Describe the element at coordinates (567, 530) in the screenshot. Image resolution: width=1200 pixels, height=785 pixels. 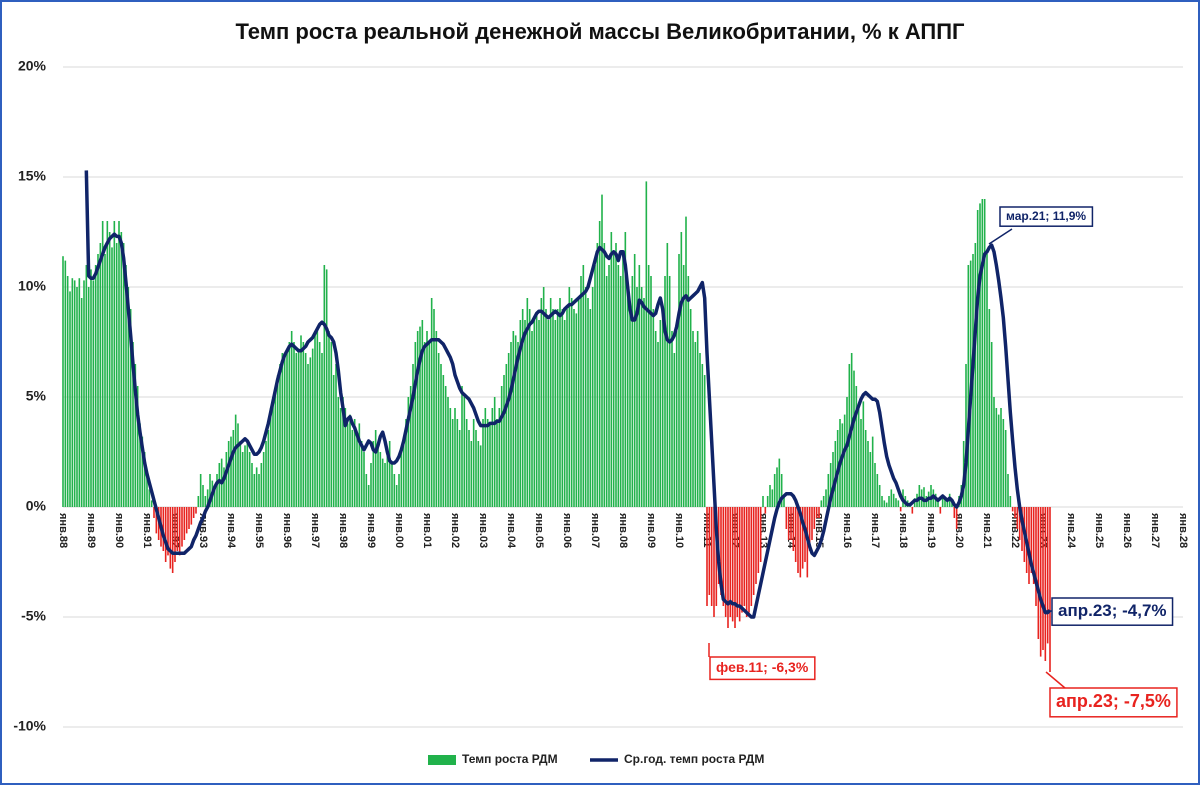
I see `x-tick-label: янв.06` at that location.